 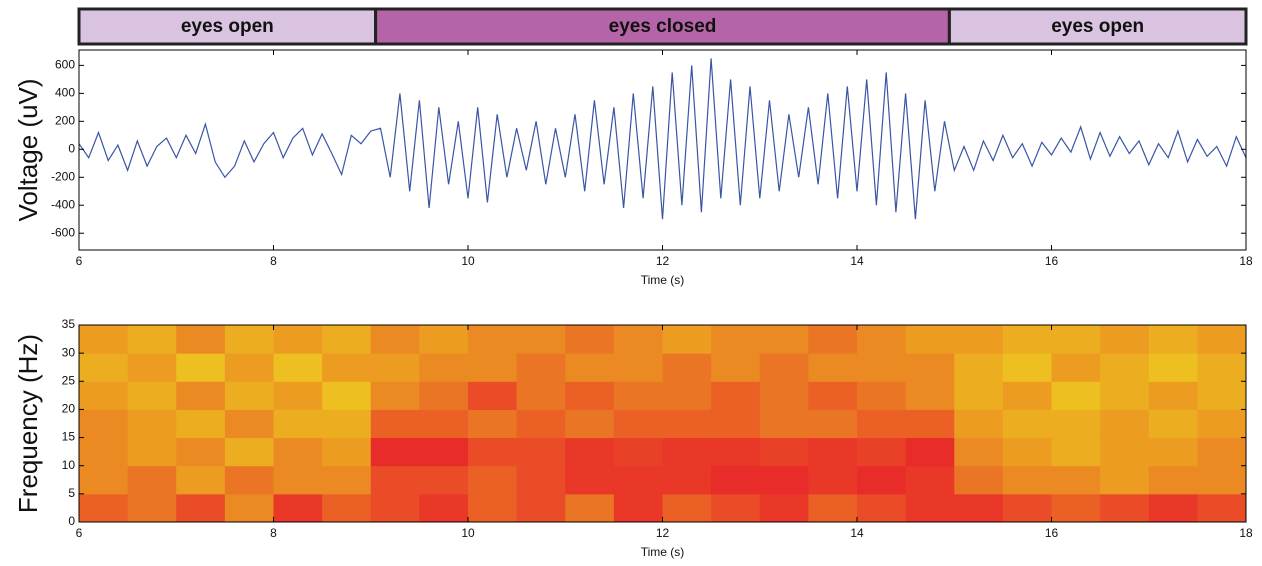 I want to click on y-tick-label: 400, so click(x=65, y=93).